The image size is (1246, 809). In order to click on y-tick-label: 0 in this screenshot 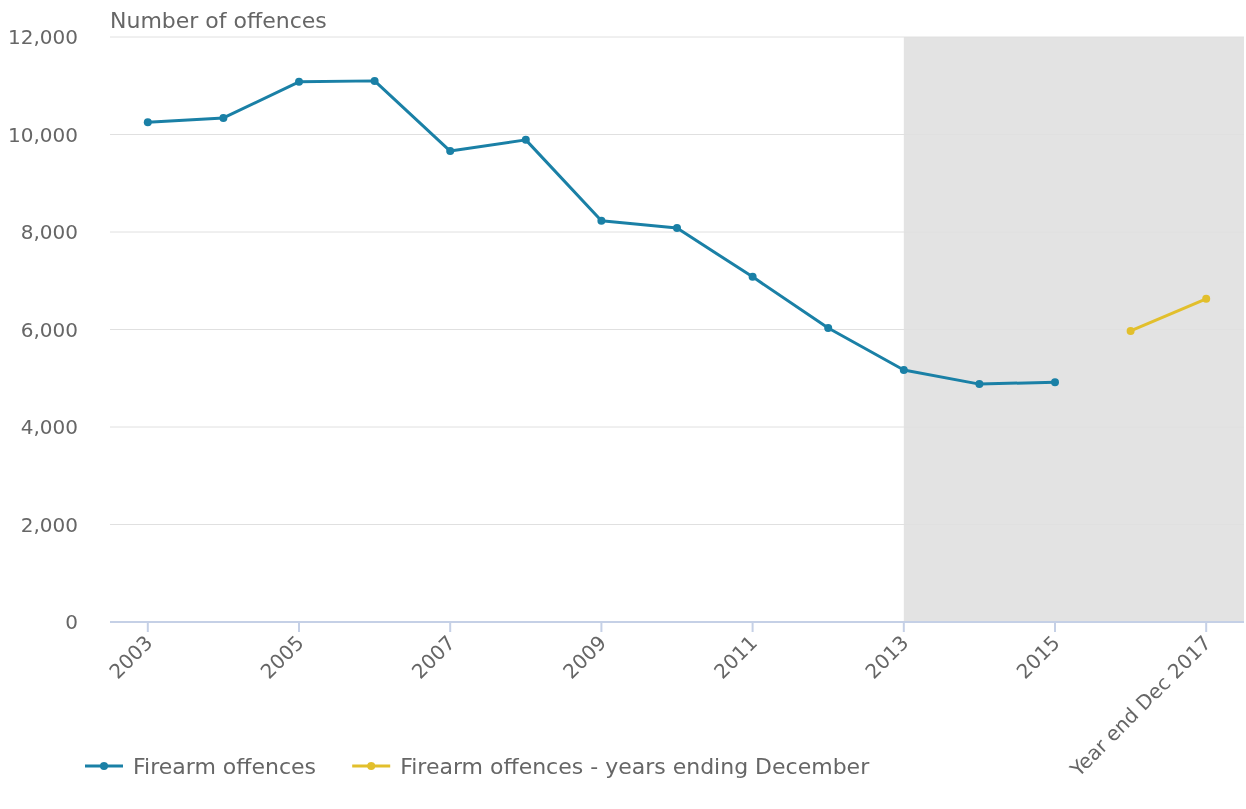, I will do `click(71, 622)`.